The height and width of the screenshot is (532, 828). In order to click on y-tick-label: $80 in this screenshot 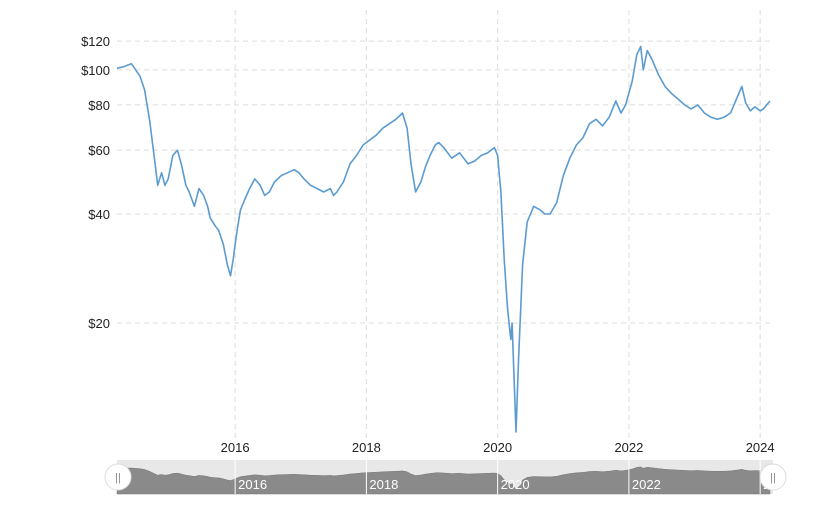, I will do `click(99, 105)`.